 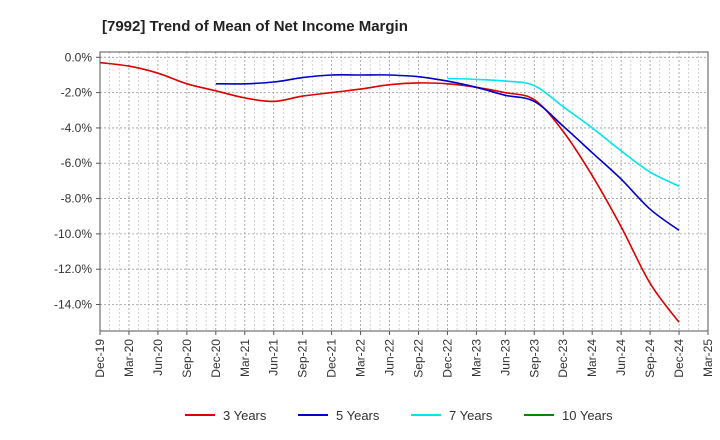 I want to click on x-tick-label: Mar-25, so click(x=708, y=358).